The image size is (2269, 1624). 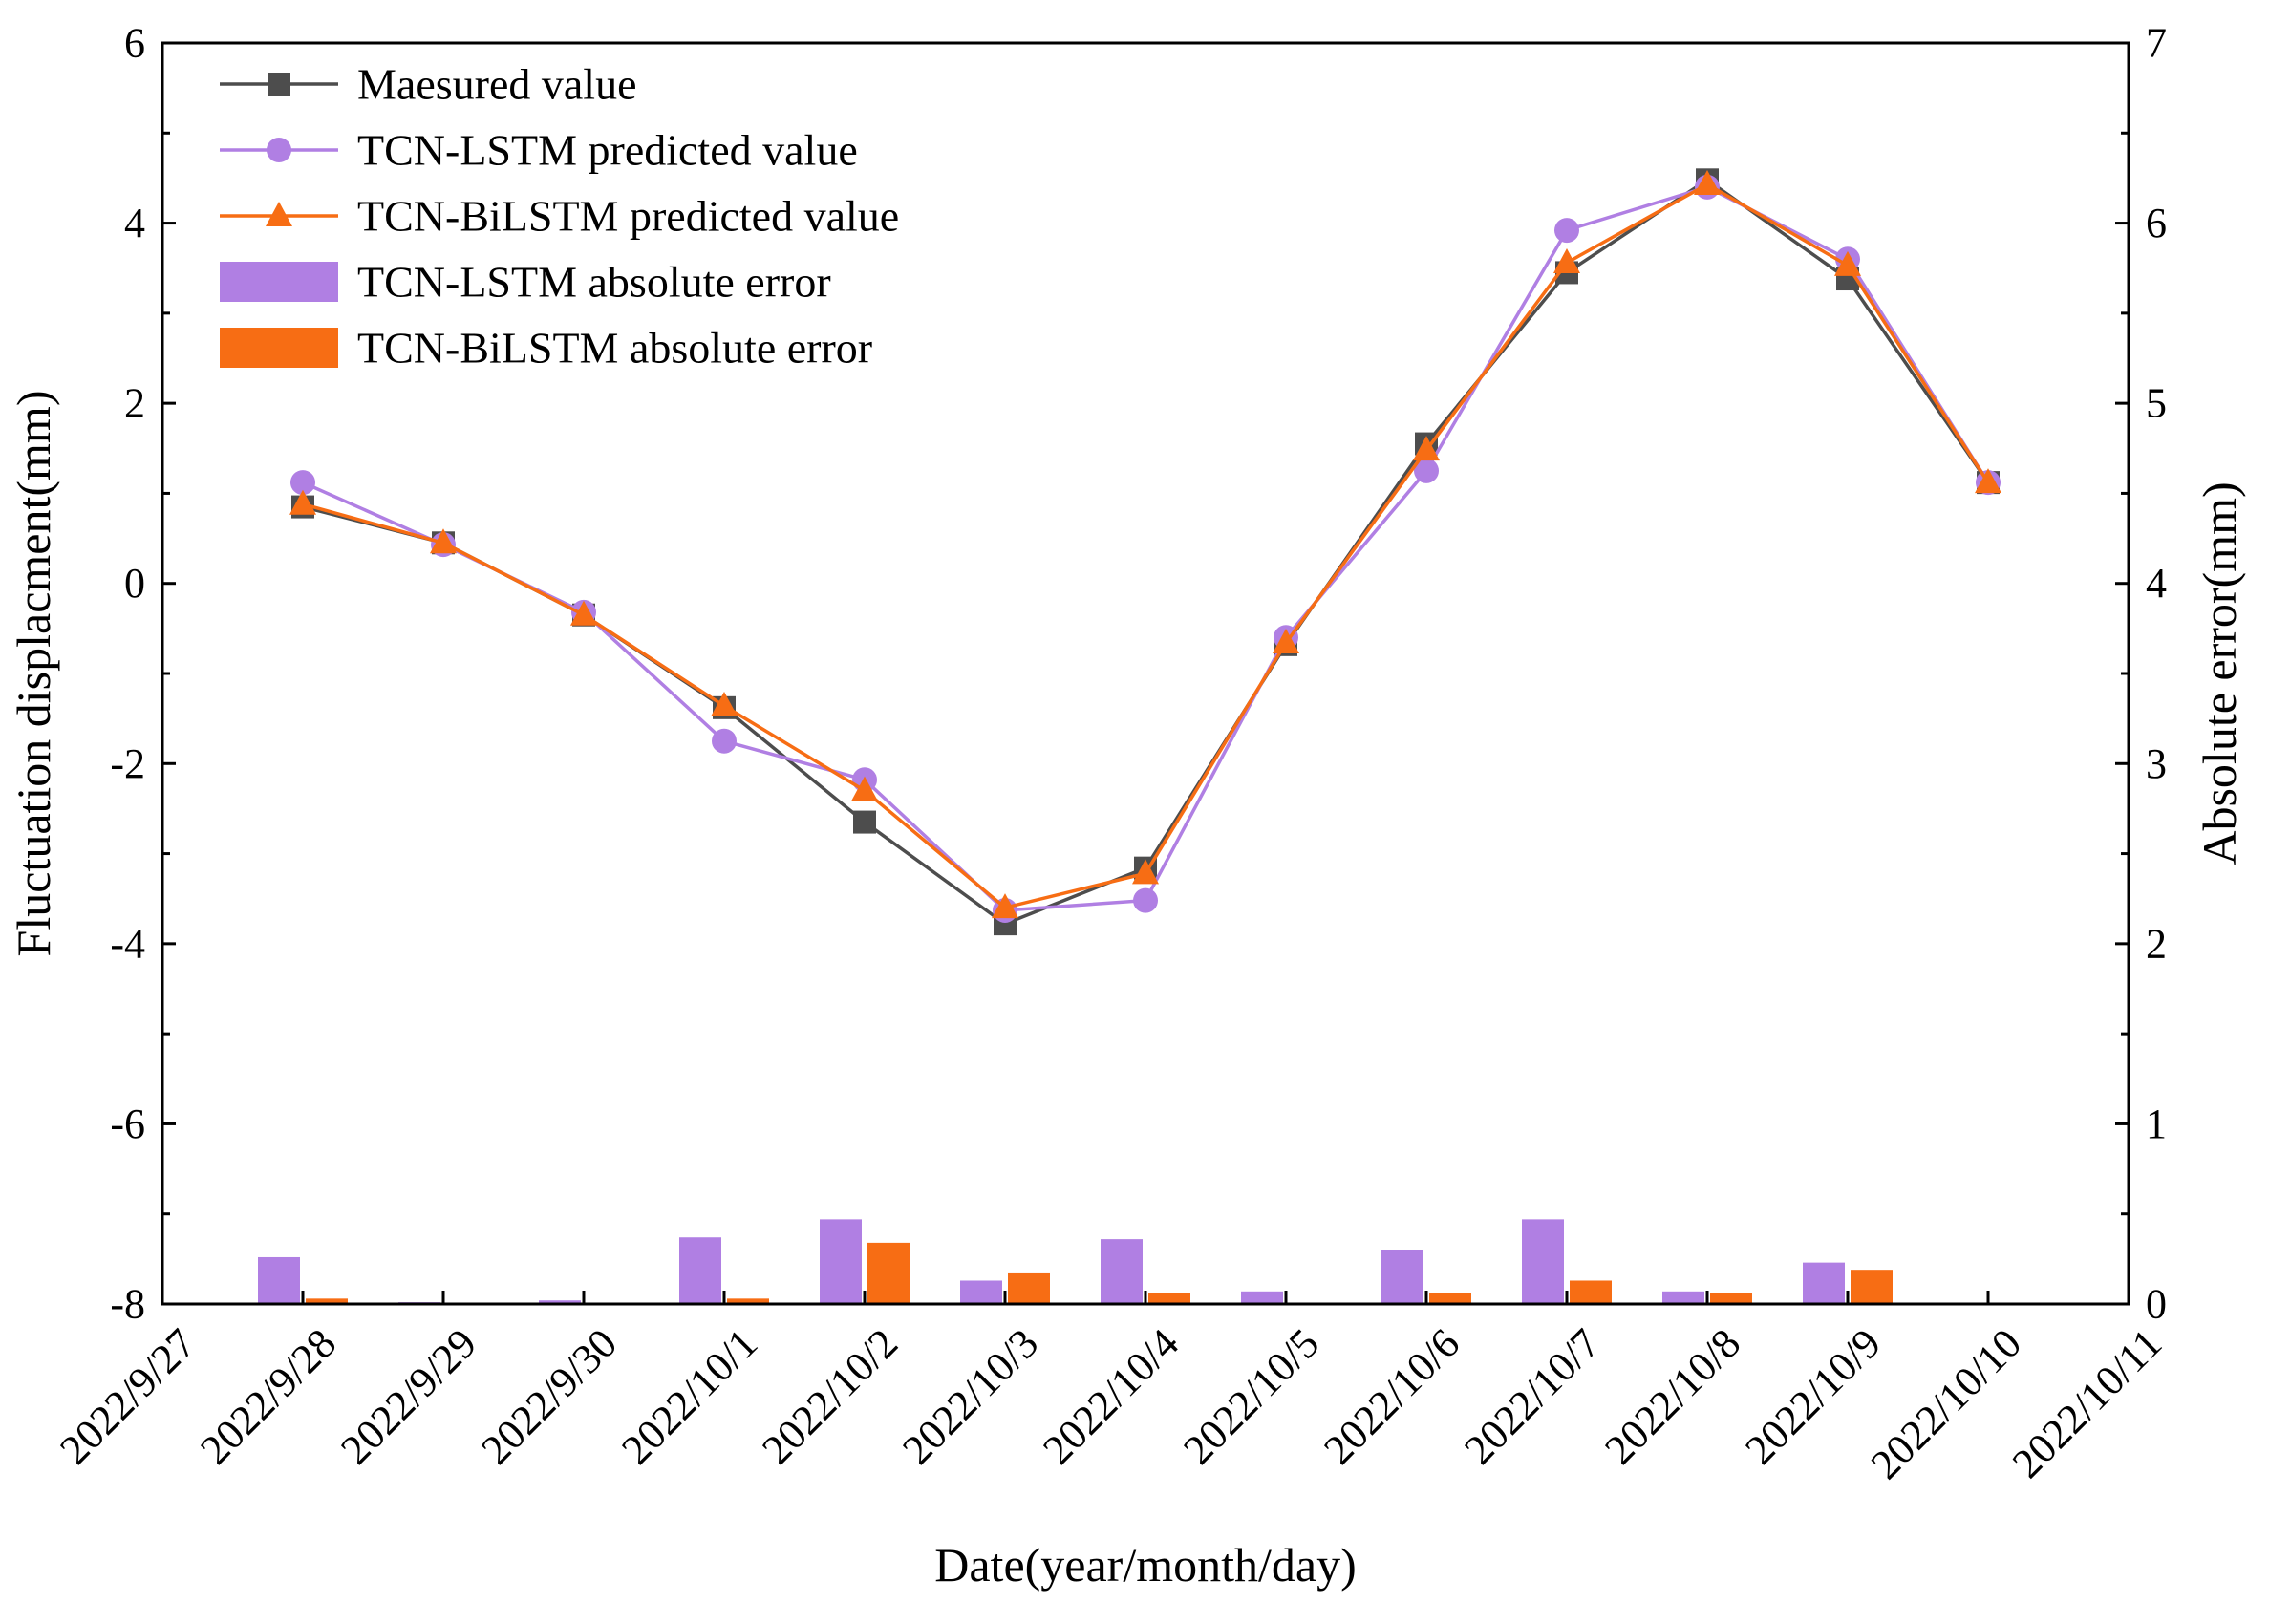 I want to click on legend-label-tcn-lstm-predicted-value: TCN-LSTM predicted value, so click(x=607, y=150).